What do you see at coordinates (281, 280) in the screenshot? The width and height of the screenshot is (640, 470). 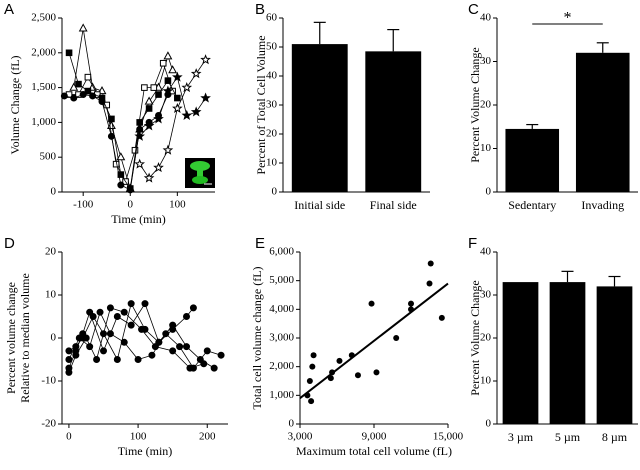 I see `y-tick-label: 5,000` at bounding box center [281, 280].